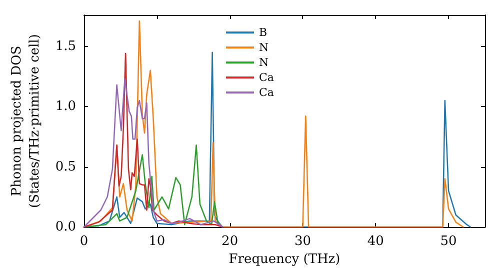 The height and width of the screenshot is (280, 500). I want to click on y-tick-label: 1.0, so click(65, 106).